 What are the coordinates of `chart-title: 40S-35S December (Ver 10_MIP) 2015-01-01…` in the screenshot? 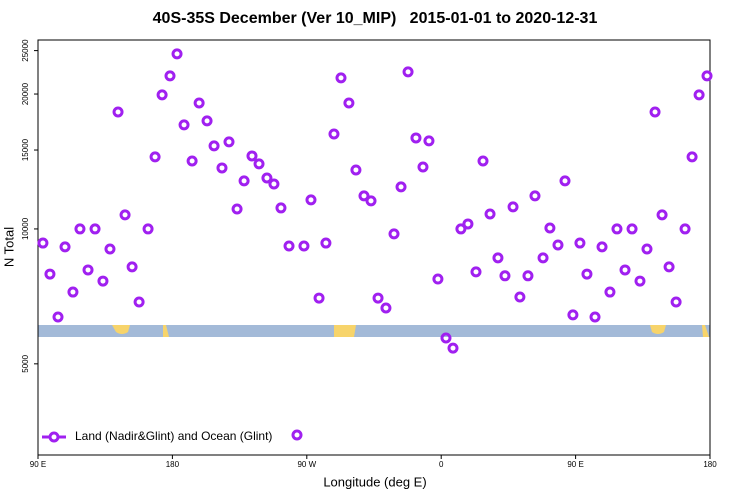 It's located at (375, 18).